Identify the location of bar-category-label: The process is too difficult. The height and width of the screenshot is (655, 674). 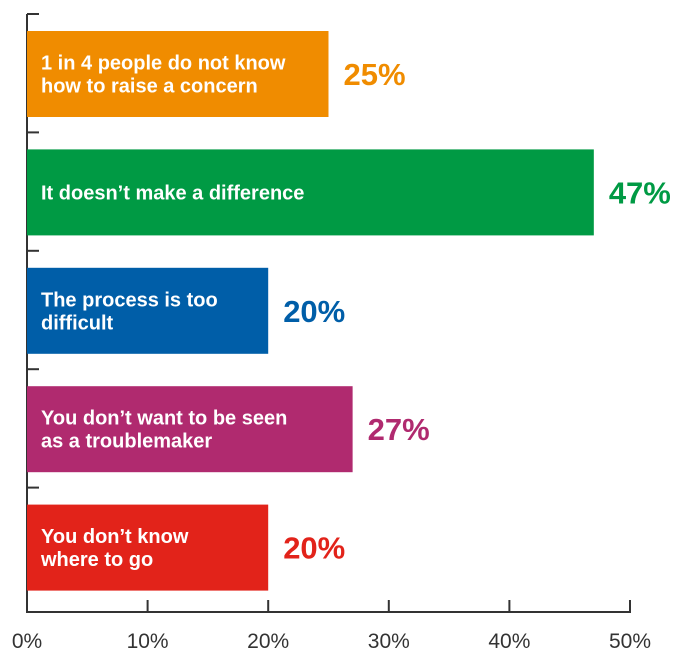
(129, 311).